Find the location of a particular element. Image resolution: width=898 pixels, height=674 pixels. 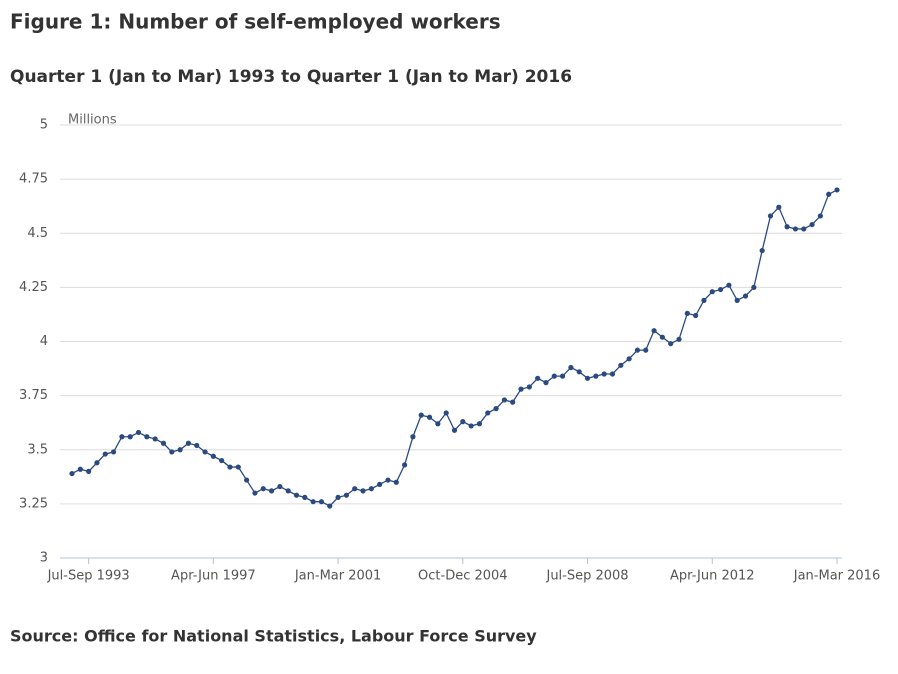

x-tick-label: Oct-Dec 2004 is located at coordinates (463, 576).